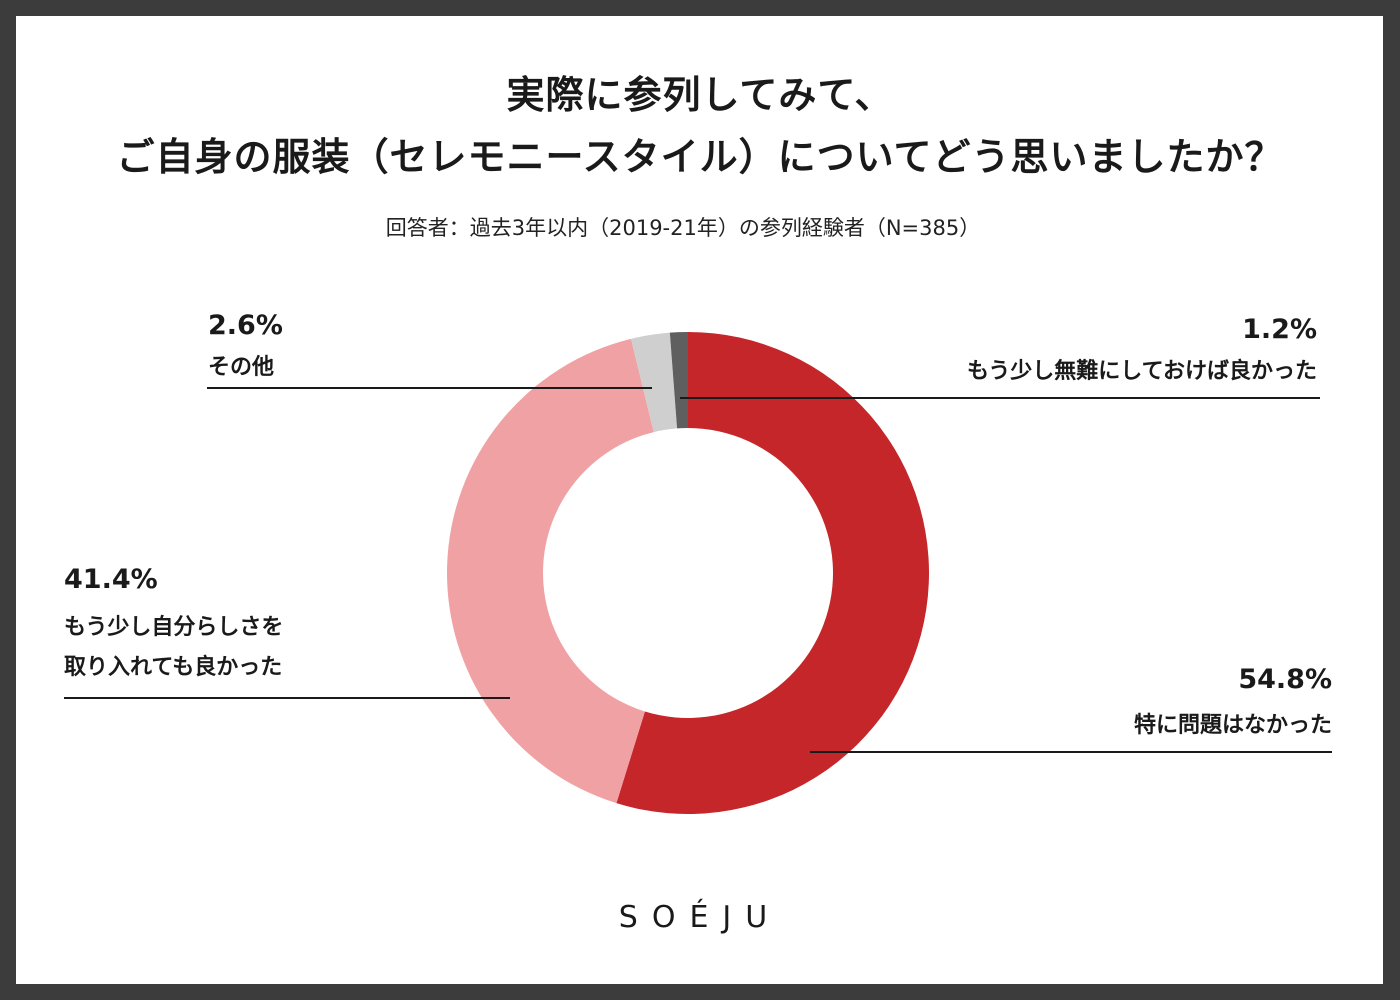  Describe the element at coordinates (683, 228) in the screenshot. I see `chart-subtitle: 回答者：過去3年以内（2019-21年）の参列経験者（N=385）` at that location.